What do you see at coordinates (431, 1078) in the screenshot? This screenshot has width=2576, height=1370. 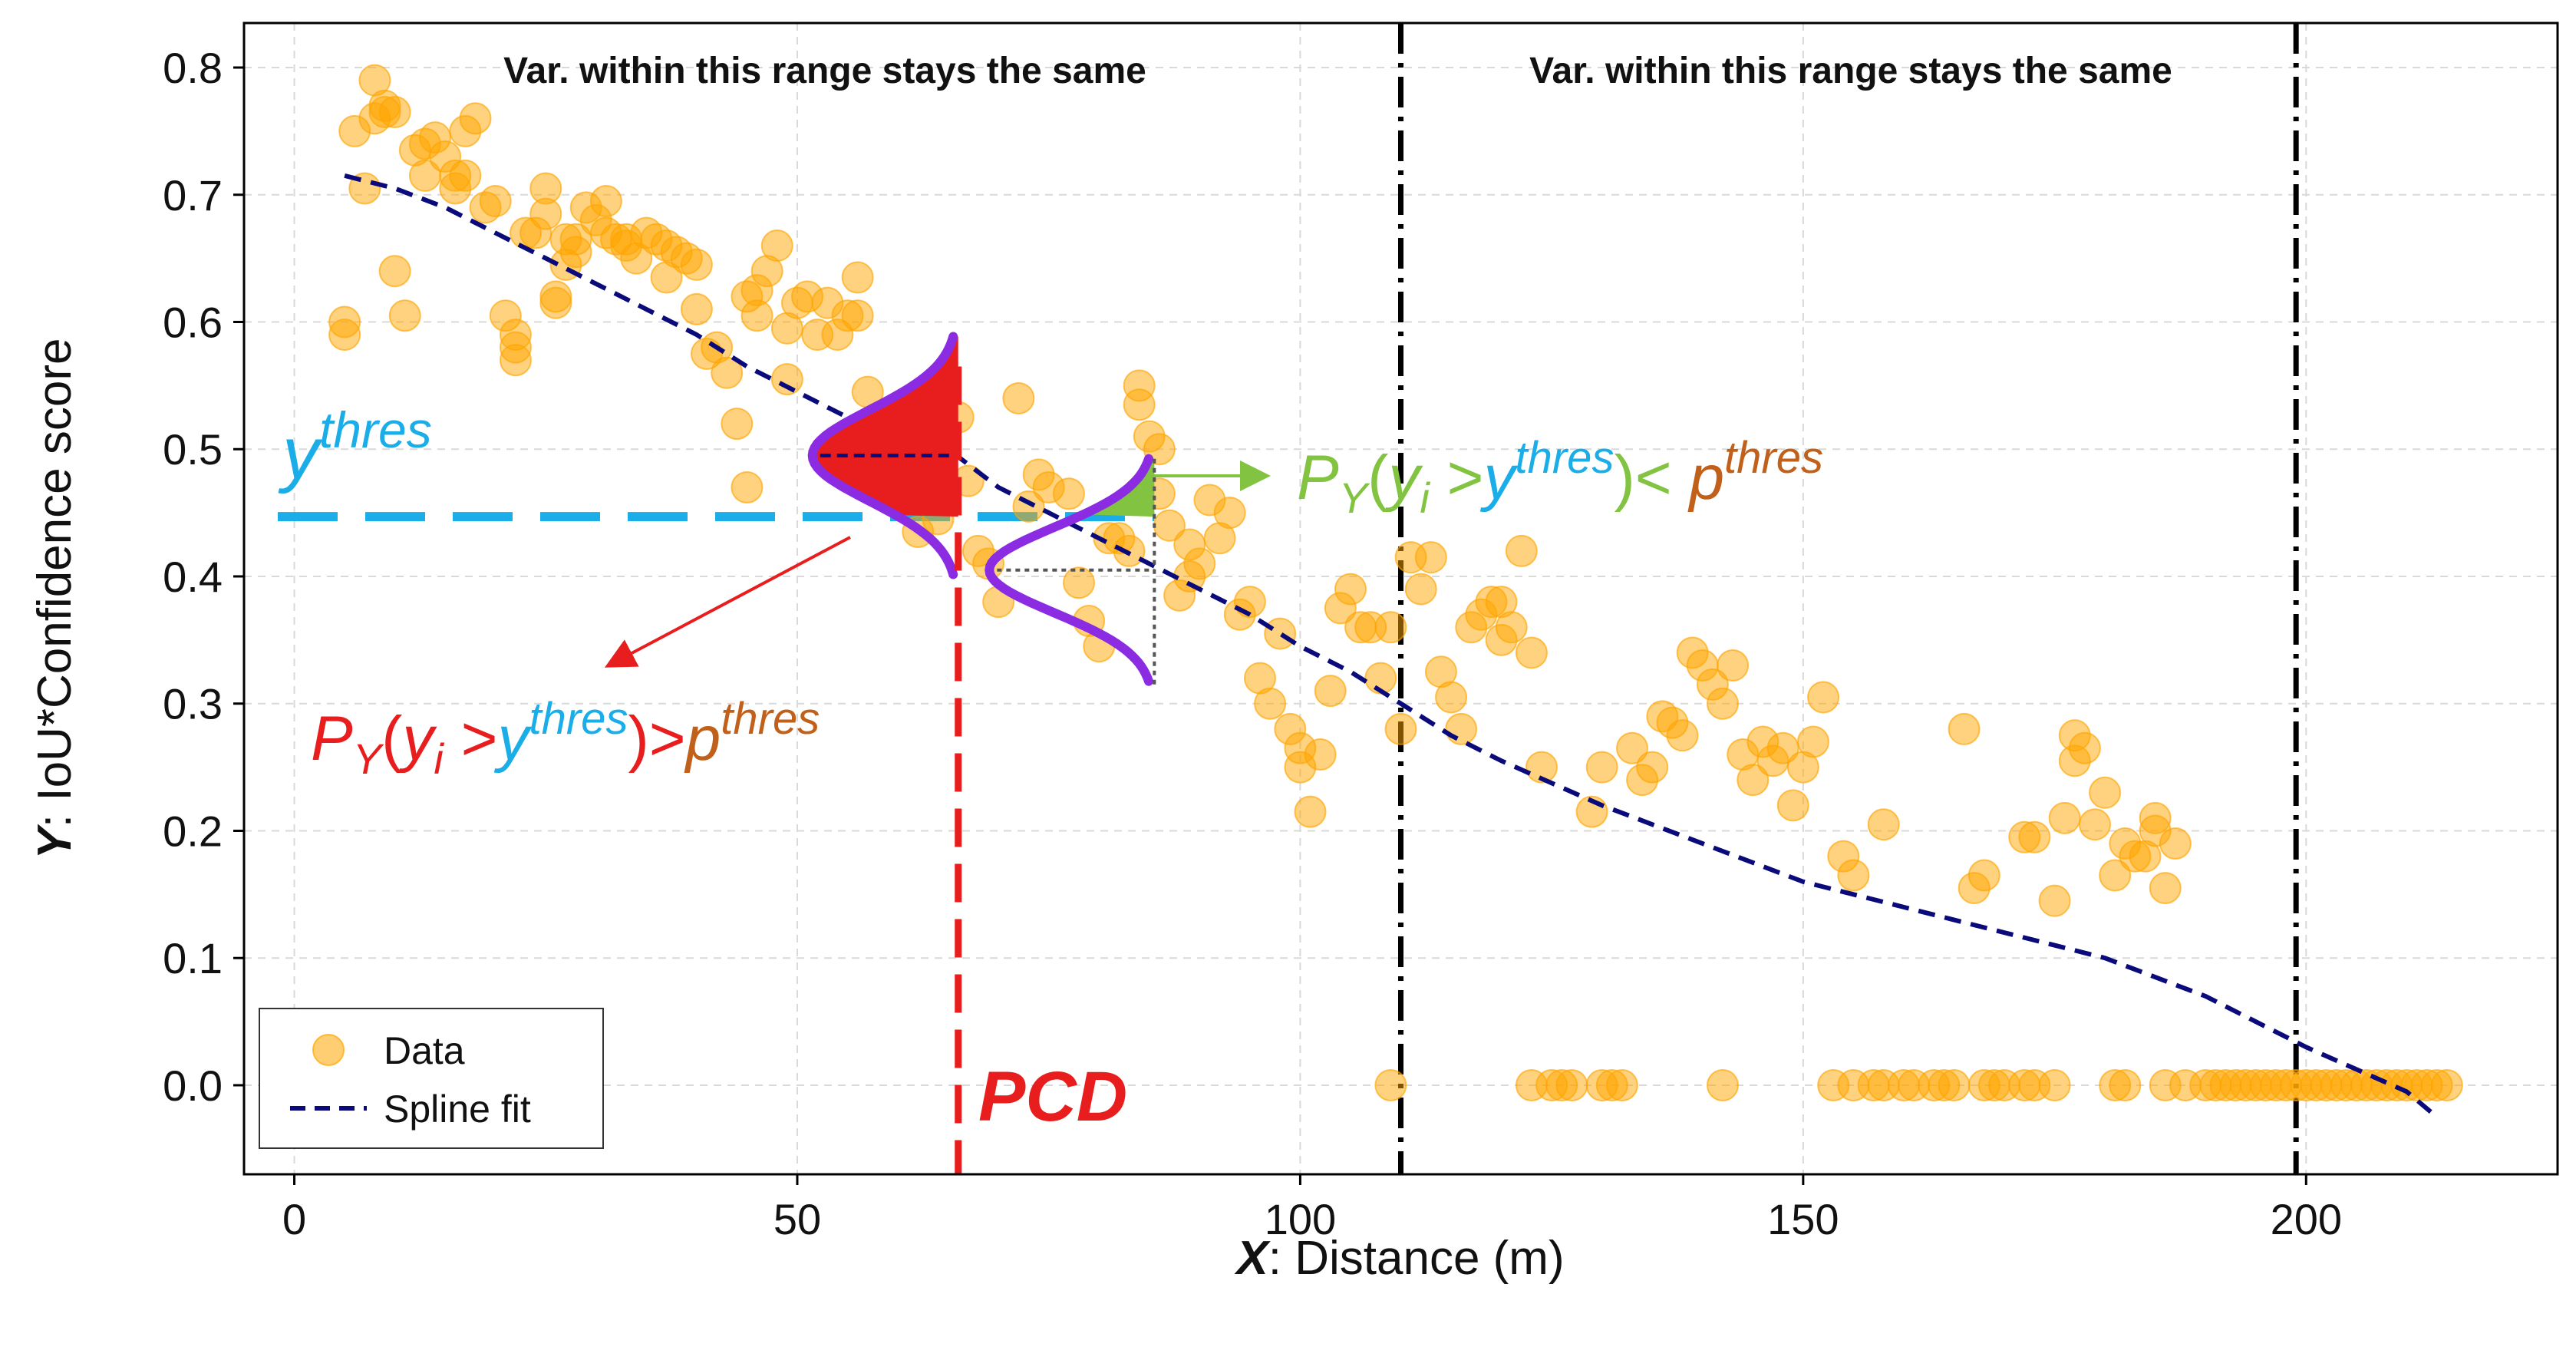 I see `legend-box` at bounding box center [431, 1078].